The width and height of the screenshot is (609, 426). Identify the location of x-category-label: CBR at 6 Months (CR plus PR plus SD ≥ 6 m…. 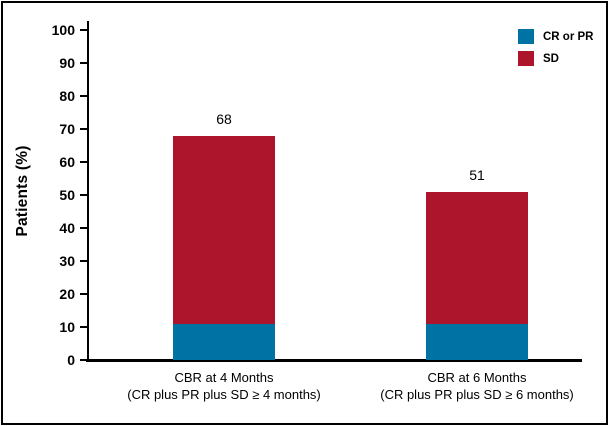
(473, 386).